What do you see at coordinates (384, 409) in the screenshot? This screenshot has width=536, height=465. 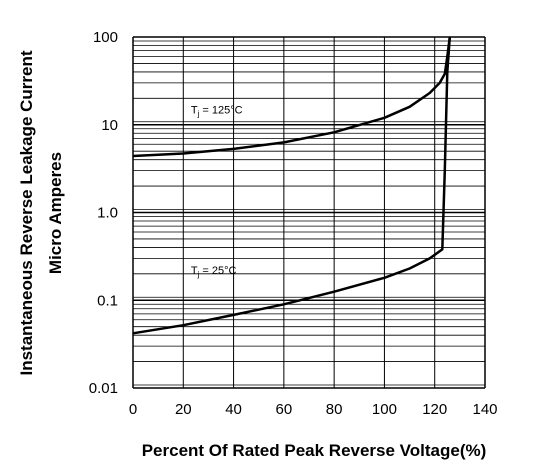 I see `x-tick-label: 100` at bounding box center [384, 409].